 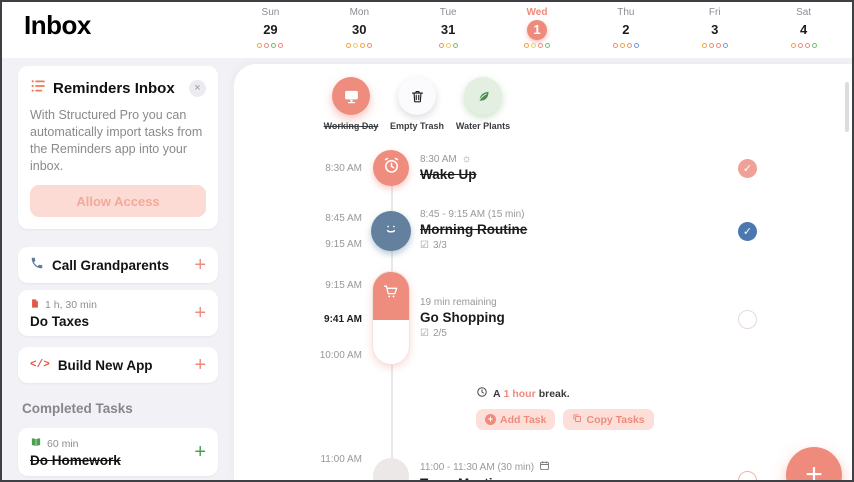 I want to click on quick-action-working-day: Working Day, so click(x=351, y=104).